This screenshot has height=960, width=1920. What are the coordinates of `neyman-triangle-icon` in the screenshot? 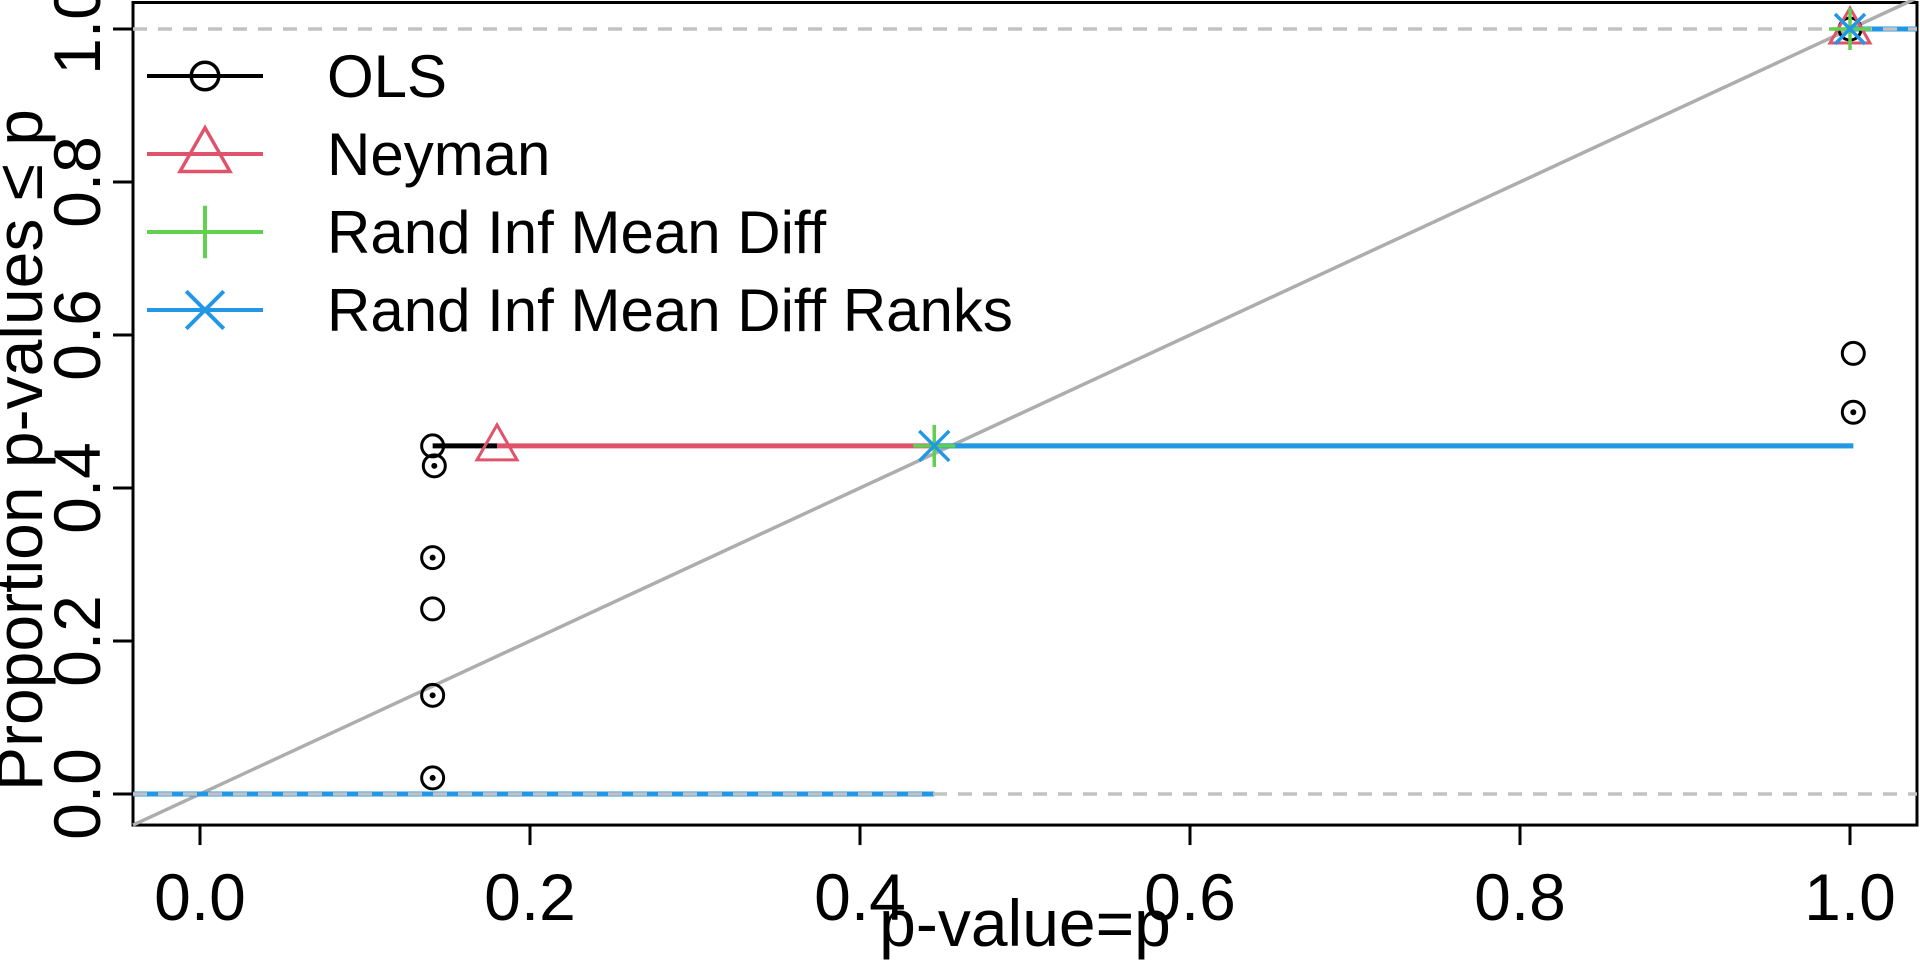 It's located at (497, 441).